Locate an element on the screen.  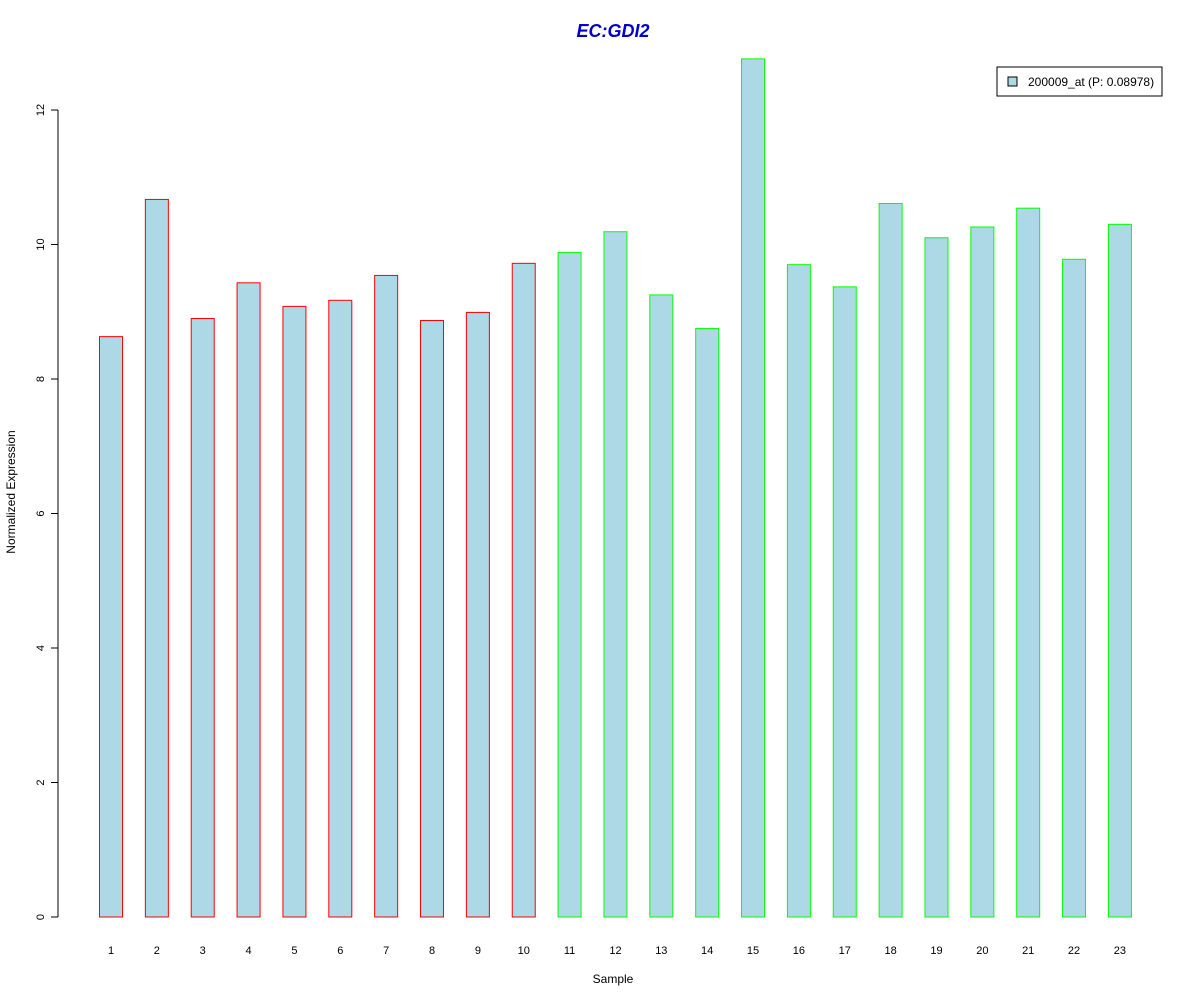
x-tick-label: 19 is located at coordinates (936, 951).